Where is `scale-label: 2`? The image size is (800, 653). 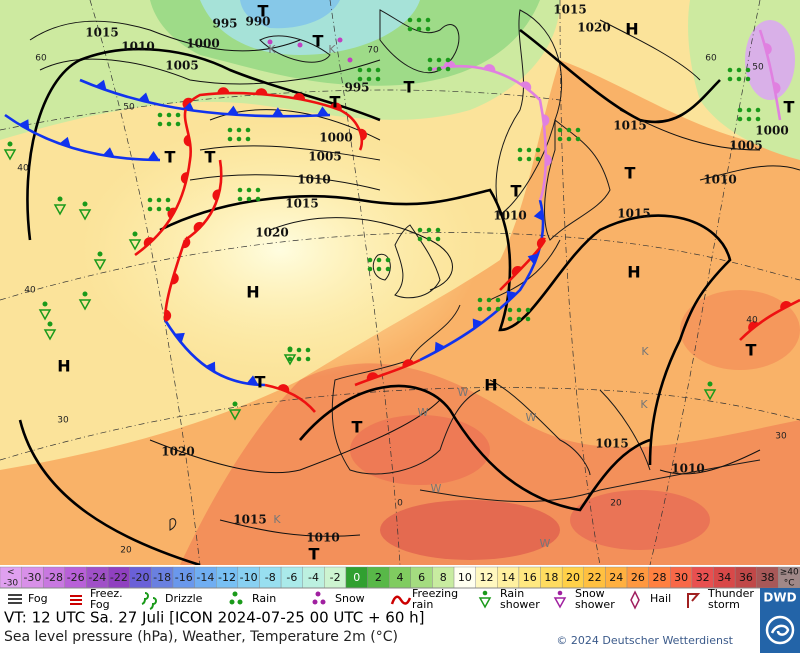 scale-label: 2 is located at coordinates (378, 577).